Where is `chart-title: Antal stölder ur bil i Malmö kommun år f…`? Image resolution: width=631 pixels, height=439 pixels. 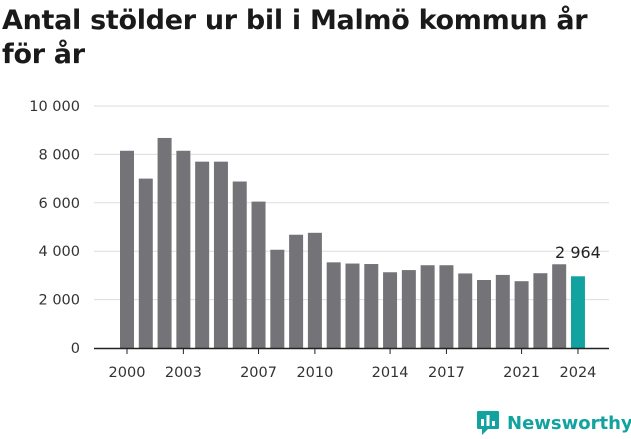 chart-title: Antal stölder ur bil i Malmö kommun år f… is located at coordinates (295, 37).